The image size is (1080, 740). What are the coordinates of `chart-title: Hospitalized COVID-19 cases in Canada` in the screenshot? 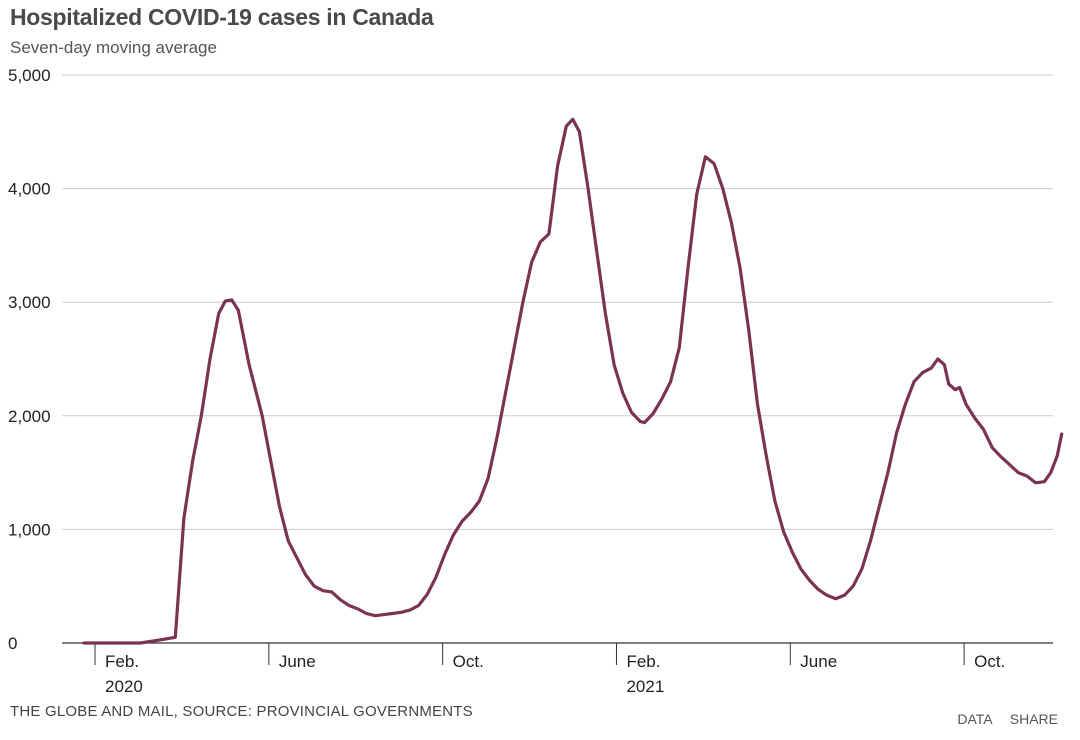 It's located at (222, 17).